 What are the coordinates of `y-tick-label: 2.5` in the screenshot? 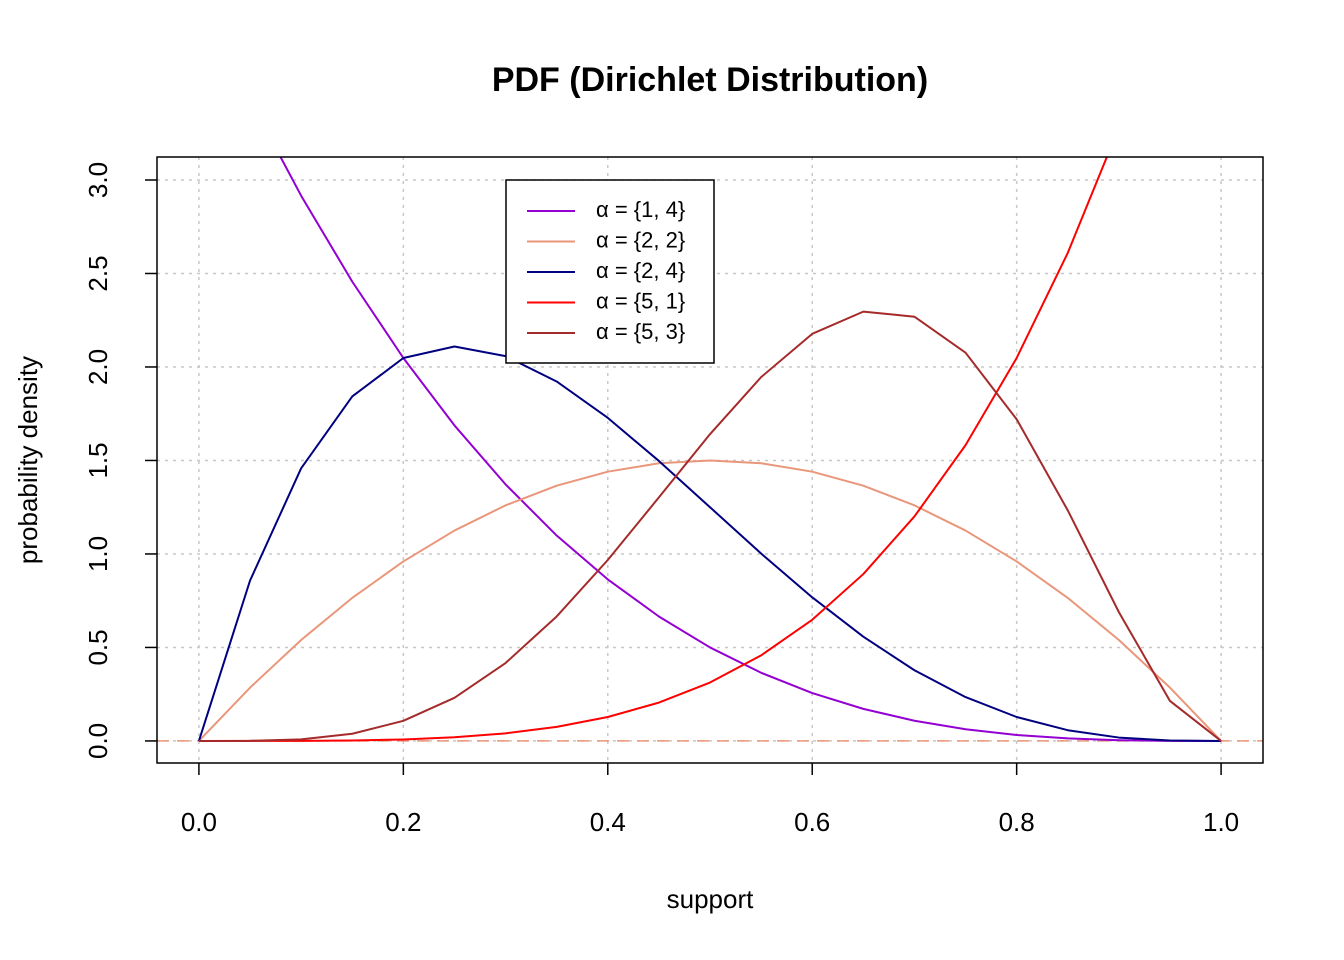 It's located at (98, 273).